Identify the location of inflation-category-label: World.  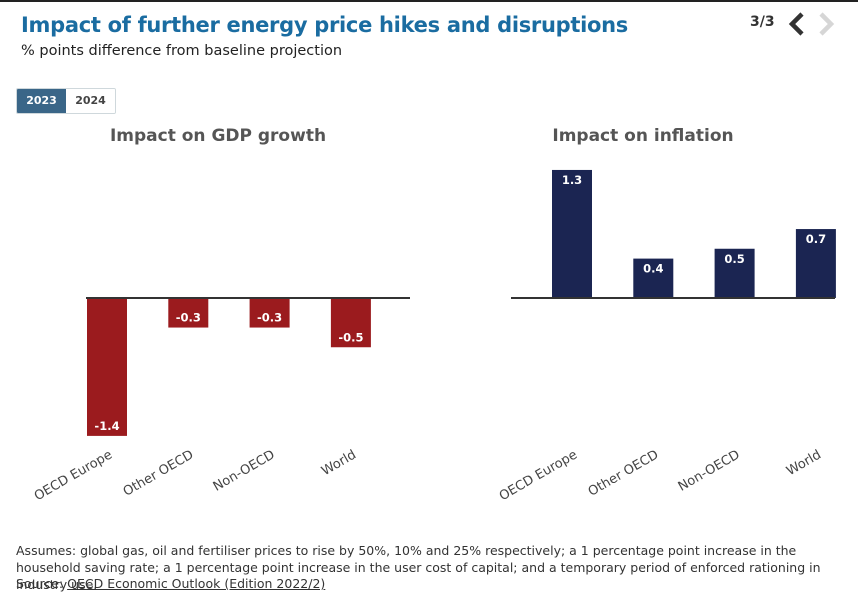
(804, 463).